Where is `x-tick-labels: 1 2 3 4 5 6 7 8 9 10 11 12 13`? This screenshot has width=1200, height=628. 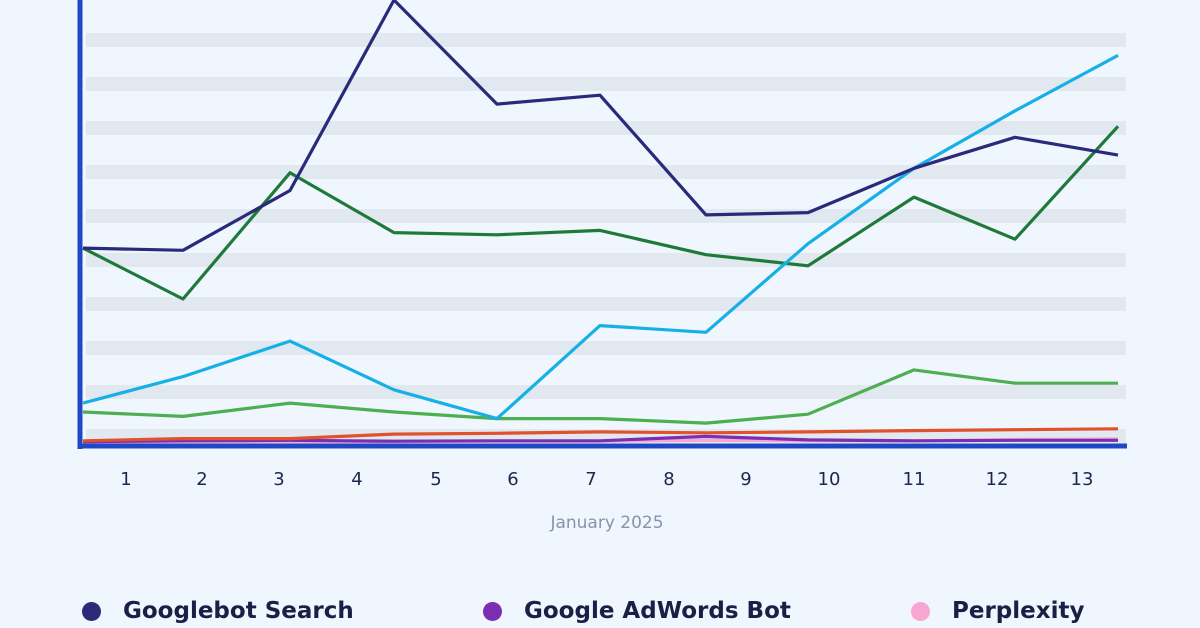 x-tick-labels: 1 2 3 4 5 6 7 8 9 10 11 12 13 is located at coordinates (606, 479).